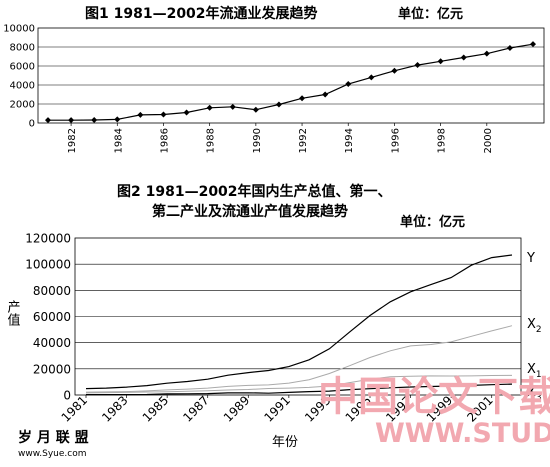 The height and width of the screenshot is (467, 550). I want to click on chart2-series-line-x2, so click(299, 359).